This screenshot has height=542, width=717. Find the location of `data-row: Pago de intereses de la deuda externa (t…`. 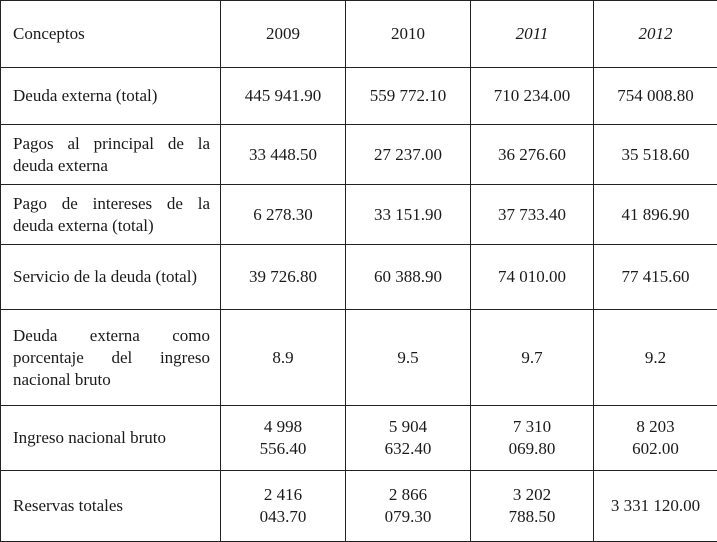

data-row: Pago de intereses de la deuda externa (t… is located at coordinates (359, 215).